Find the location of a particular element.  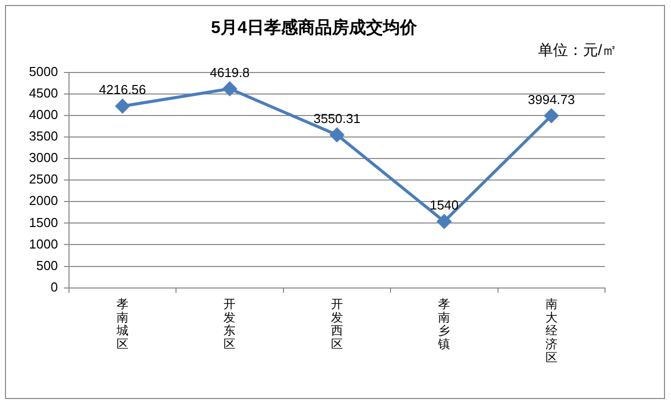

y-tick-label: 0 is located at coordinates (54, 286).